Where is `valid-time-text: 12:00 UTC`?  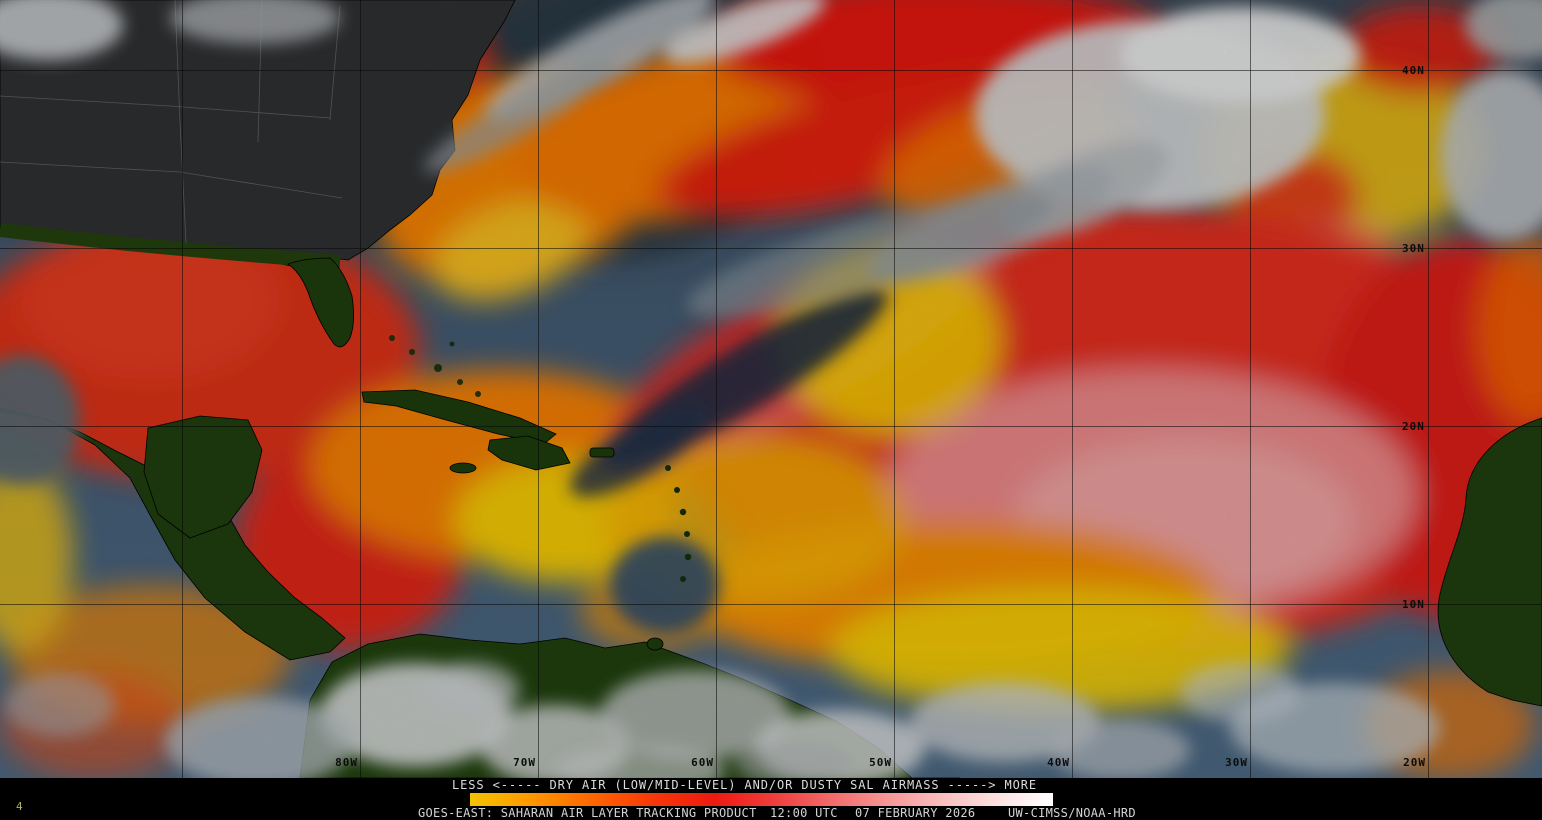
valid-time-text: 12:00 UTC is located at coordinates (804, 813).